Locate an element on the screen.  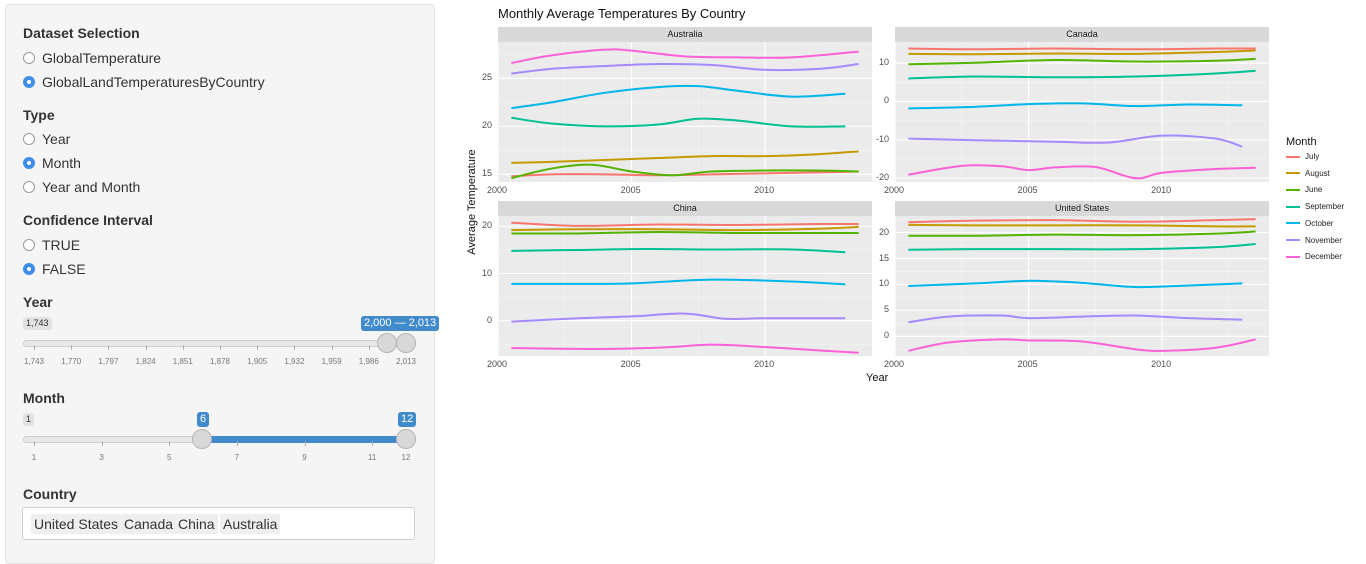
radio-label: Year and Month is located at coordinates (91, 187).